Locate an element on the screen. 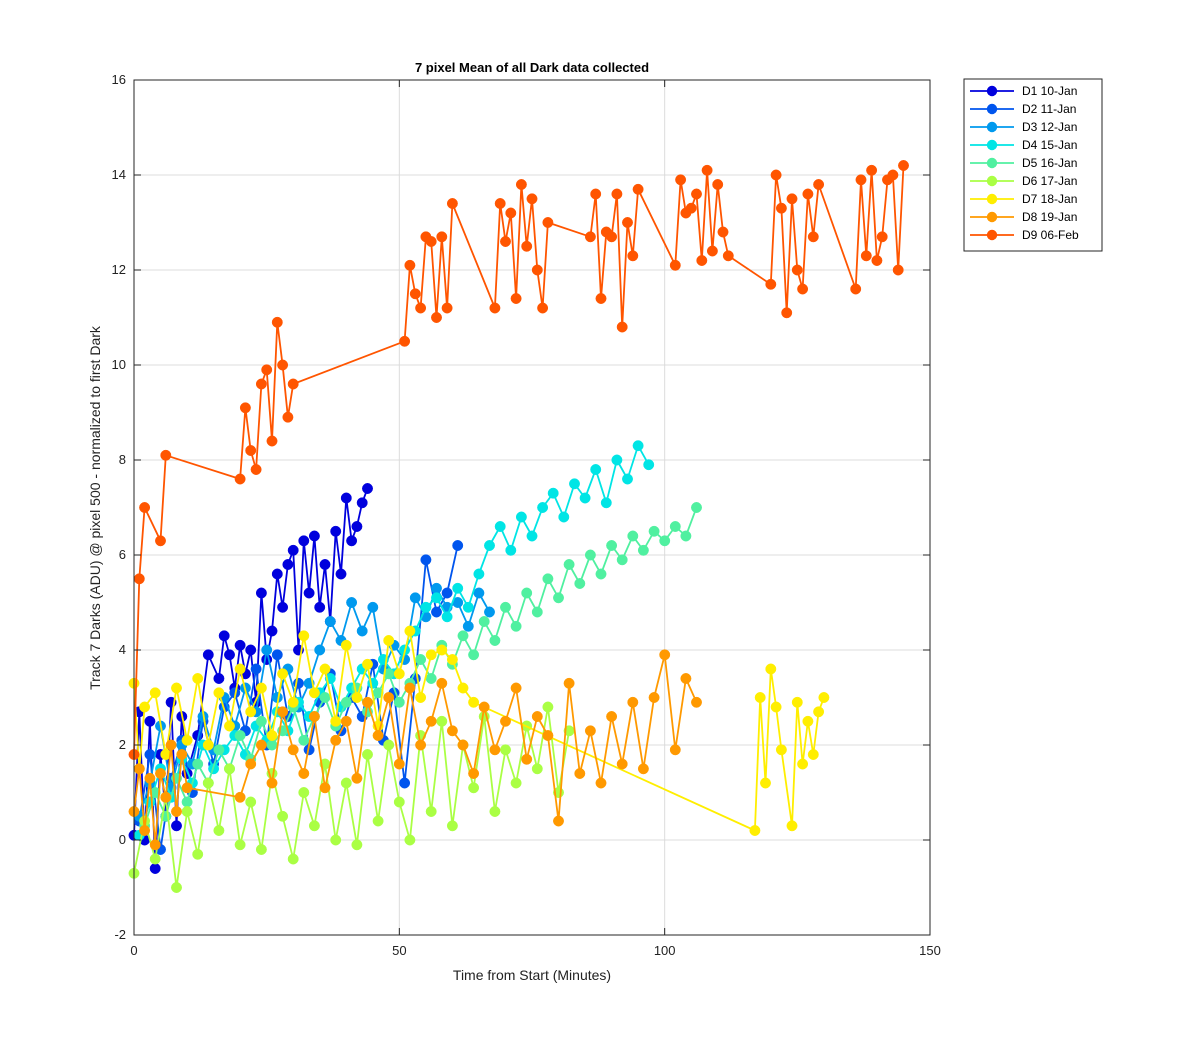  legend-item: D8 19-Jan is located at coordinates (1023, 217).